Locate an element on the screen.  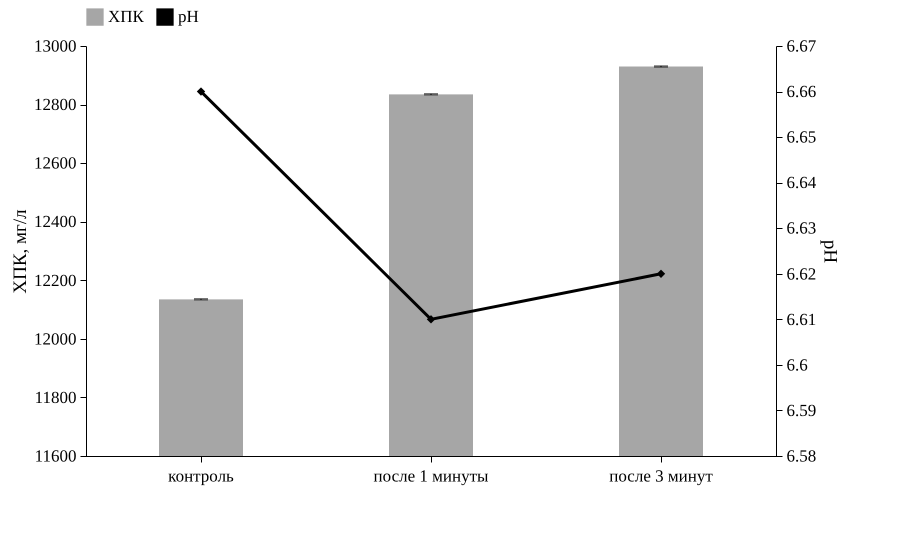
y2-tick-label: 6.61 is located at coordinates (801, 319).